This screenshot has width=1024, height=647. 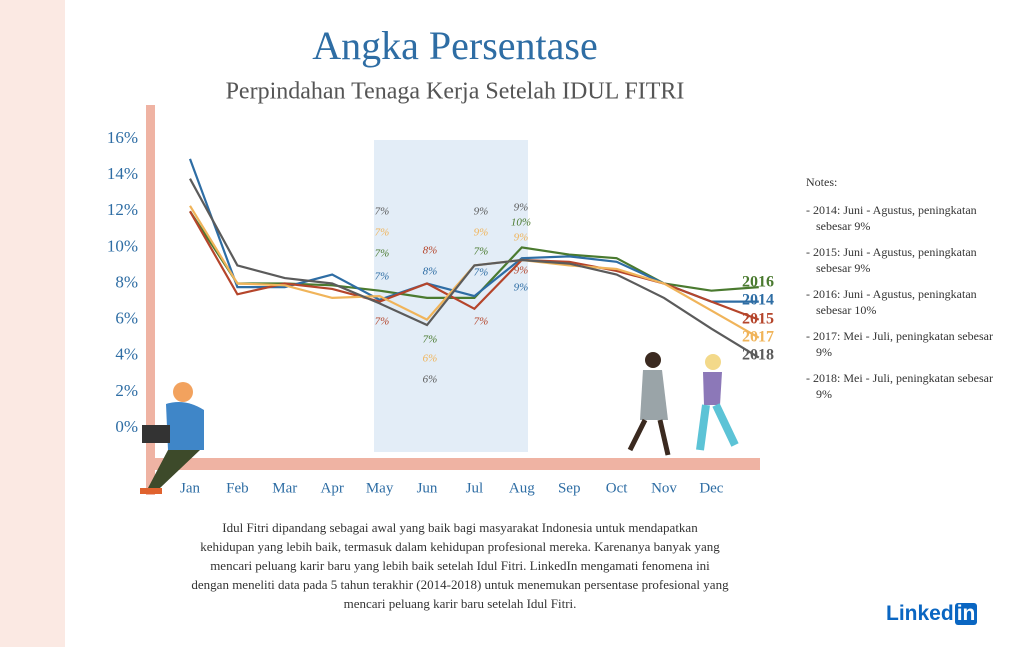 I want to click on x-axis-bar, so click(x=455, y=464).